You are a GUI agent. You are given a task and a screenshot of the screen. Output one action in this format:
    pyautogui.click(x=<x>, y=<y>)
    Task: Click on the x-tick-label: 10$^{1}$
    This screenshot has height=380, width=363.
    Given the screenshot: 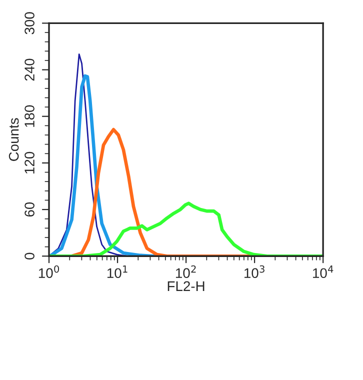 What is the action you would take?
    pyautogui.click(x=117, y=271)
    